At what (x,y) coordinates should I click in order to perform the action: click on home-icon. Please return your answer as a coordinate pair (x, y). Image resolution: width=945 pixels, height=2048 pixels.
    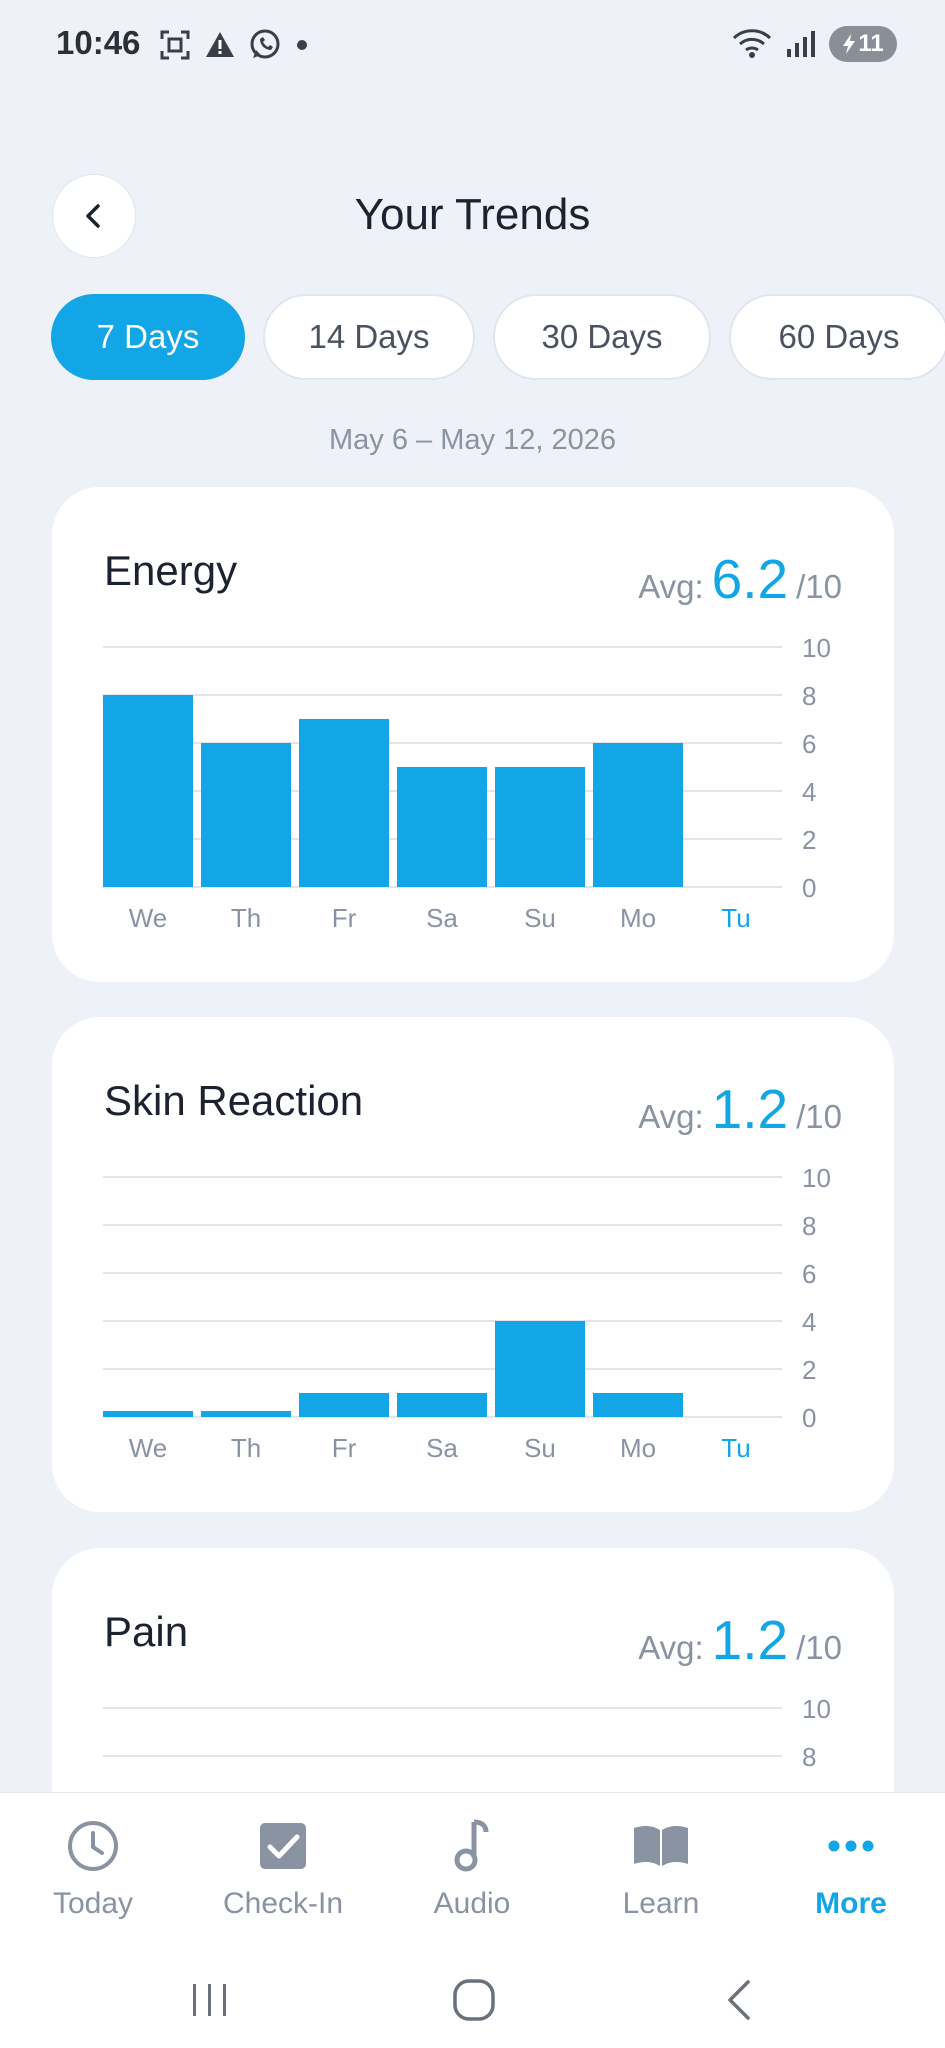
    Looking at the image, I should click on (474, 2000).